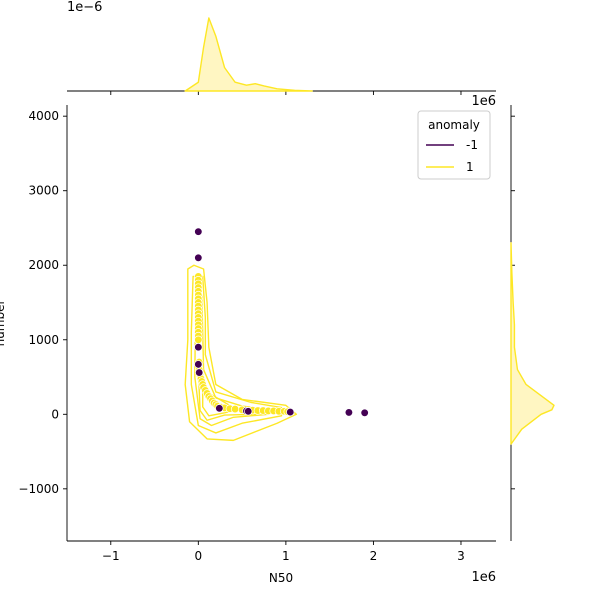  Describe the element at coordinates (532, 343) in the screenshot. I see `right-marginal-kde-curve` at that location.